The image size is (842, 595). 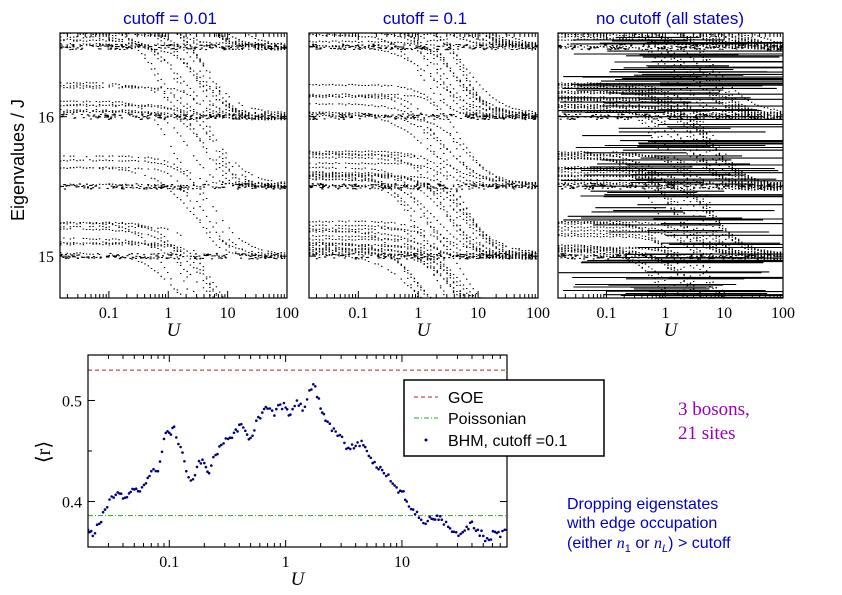 What do you see at coordinates (507, 441) in the screenshot?
I see `legend-bhm-label: BHM, cutoff =0.1` at bounding box center [507, 441].